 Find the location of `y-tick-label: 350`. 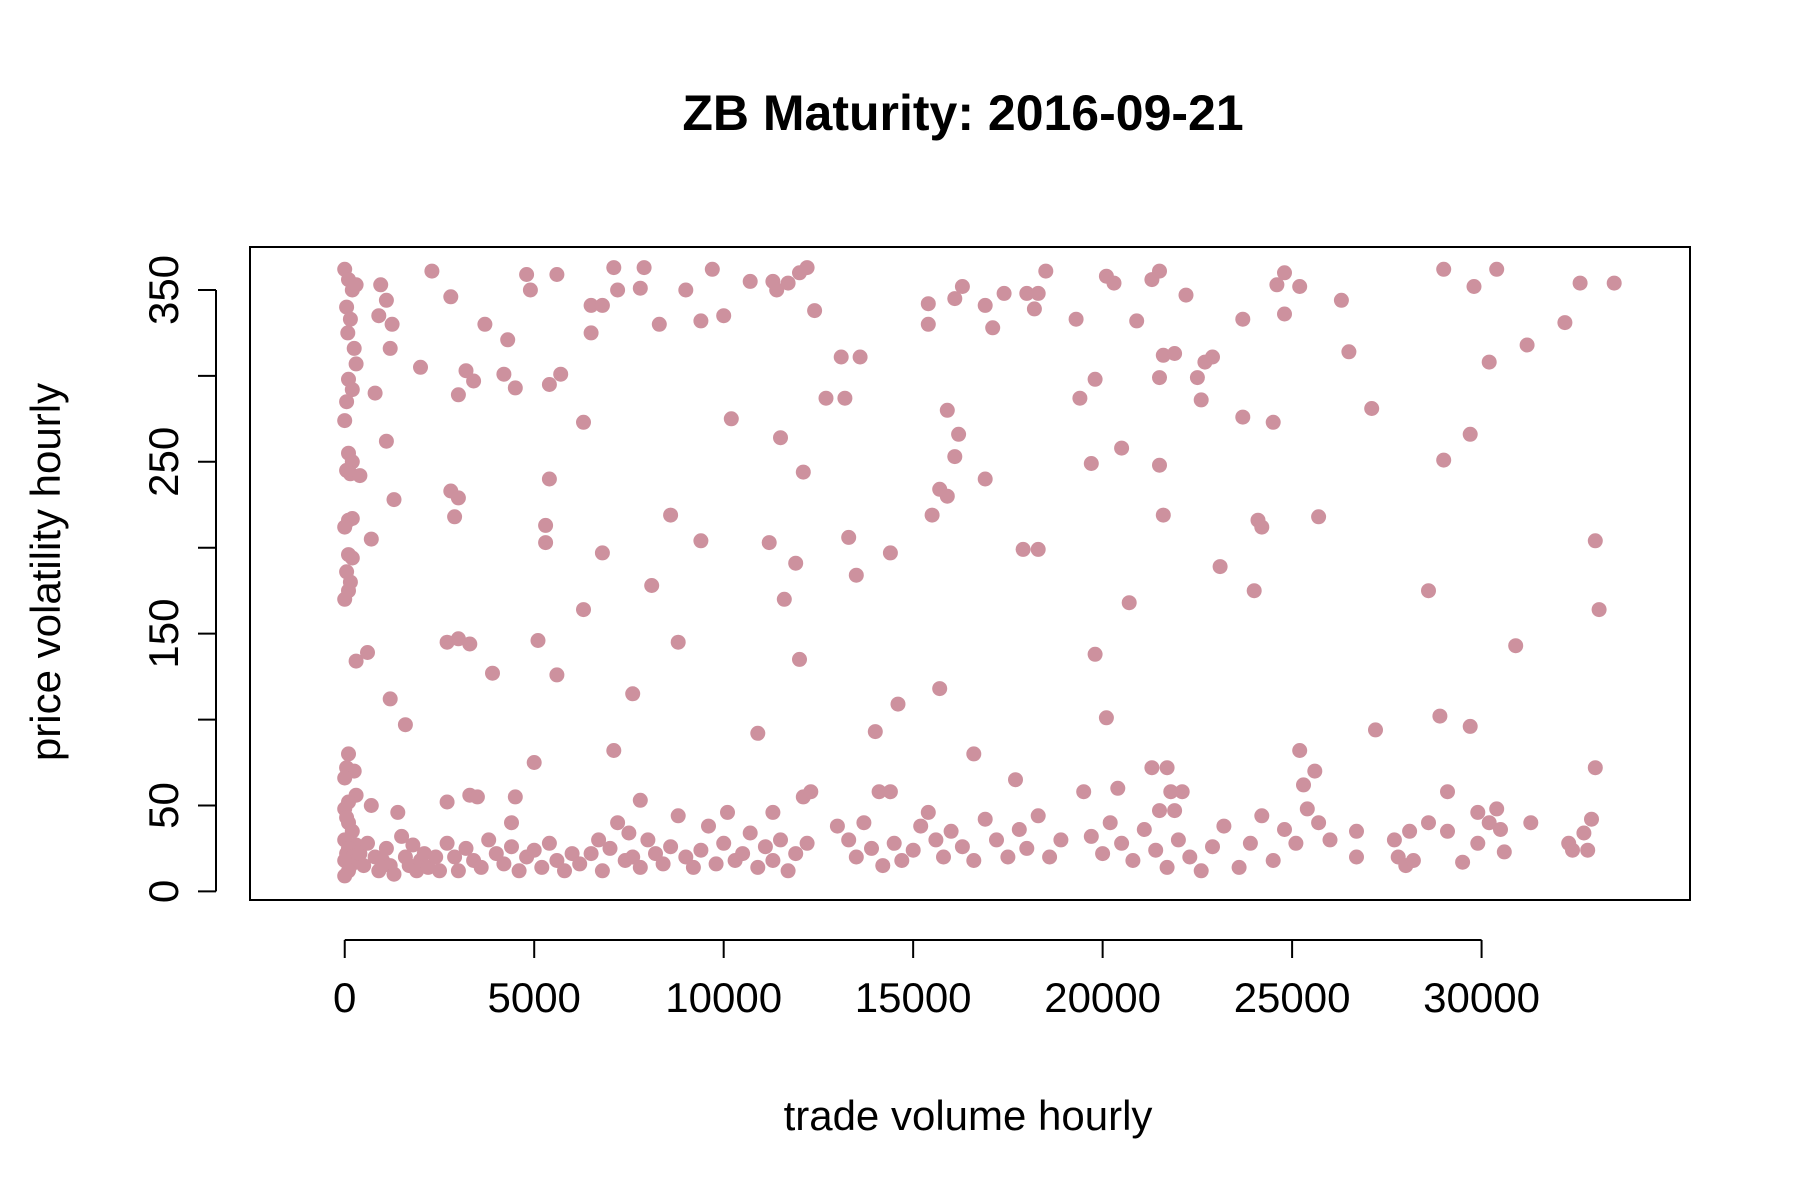

y-tick-label: 350 is located at coordinates (163, 290).